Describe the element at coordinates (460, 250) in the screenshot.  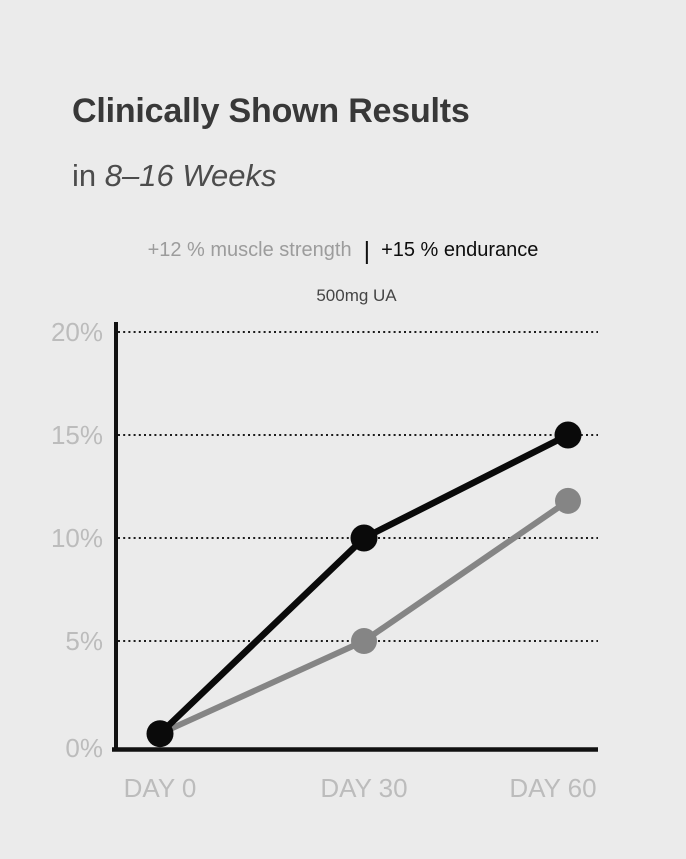
I see `stat-endurance: +15 % endurance` at that location.